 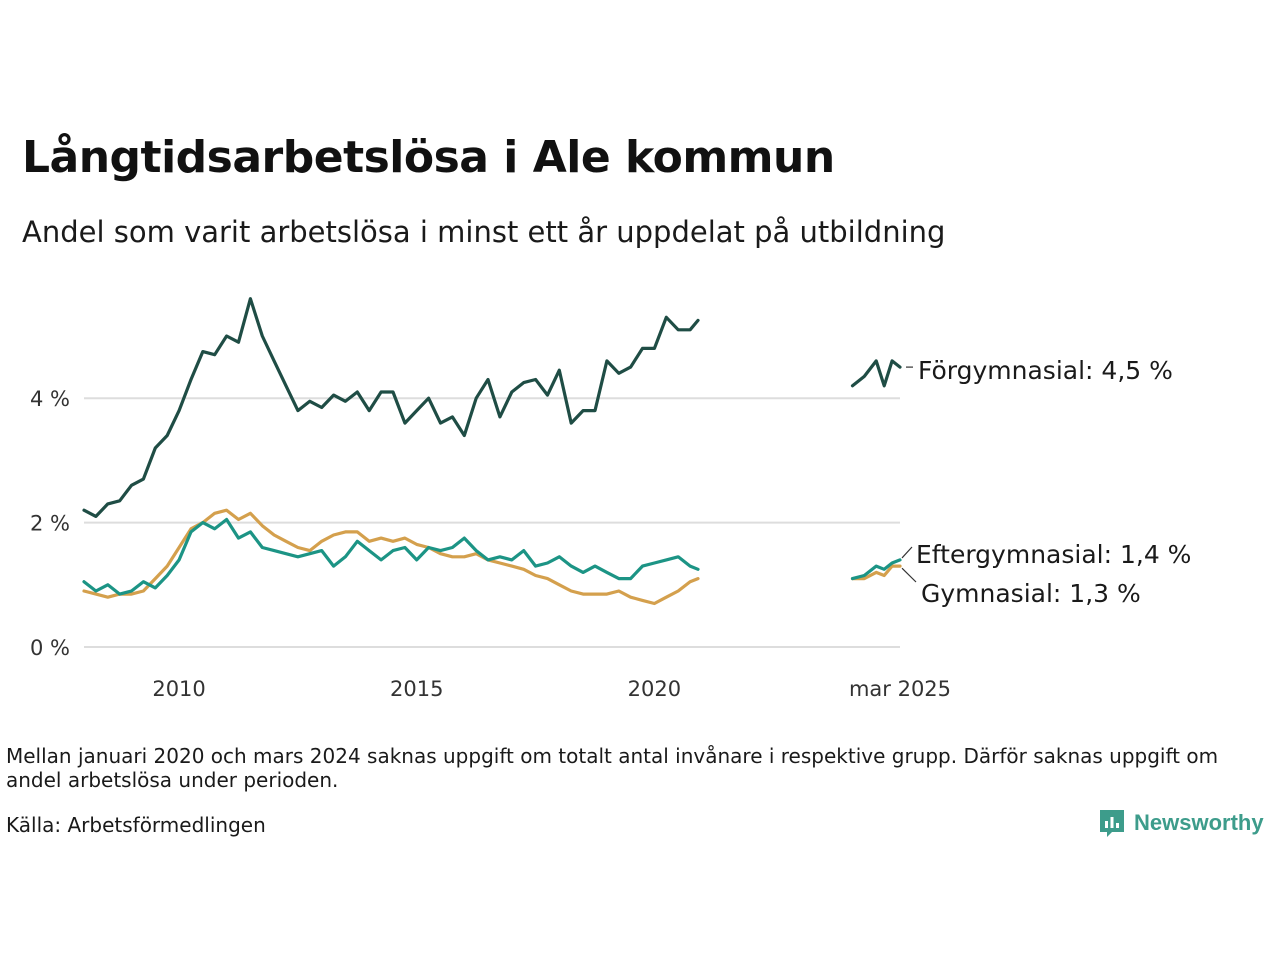 I want to click on newsworthy-icon, so click(x=1112, y=823).